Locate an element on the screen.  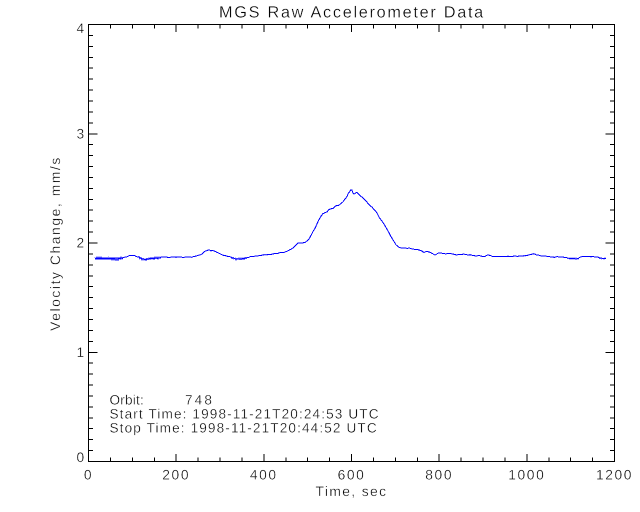
svg-text: 1 is located at coordinates (81, 352).